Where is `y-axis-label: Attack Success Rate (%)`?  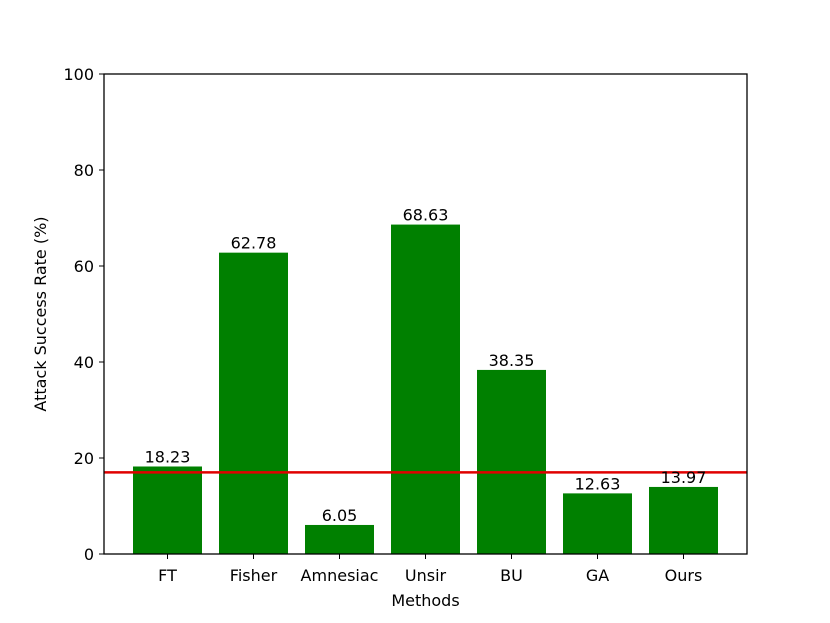
y-axis-label: Attack Success Rate (%) is located at coordinates (40, 313).